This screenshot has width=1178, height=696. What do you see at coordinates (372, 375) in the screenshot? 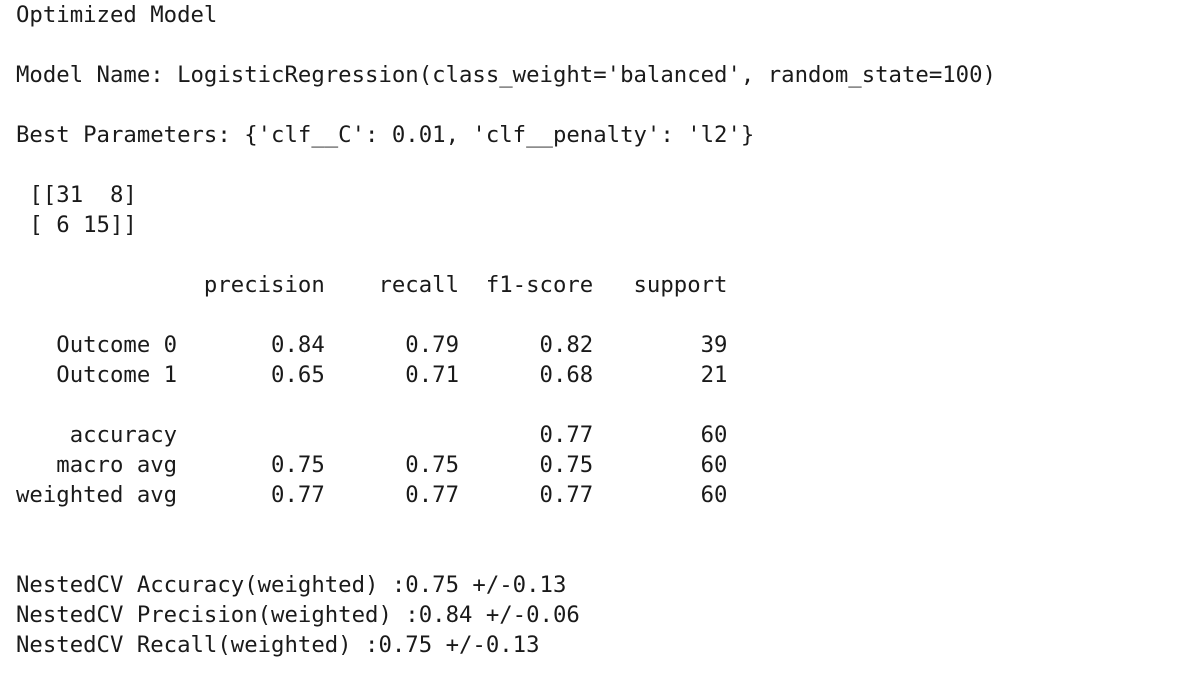
I see `report-row-outcome-1: Outcome 1 0.65 0.71 0.68 21` at bounding box center [372, 375].